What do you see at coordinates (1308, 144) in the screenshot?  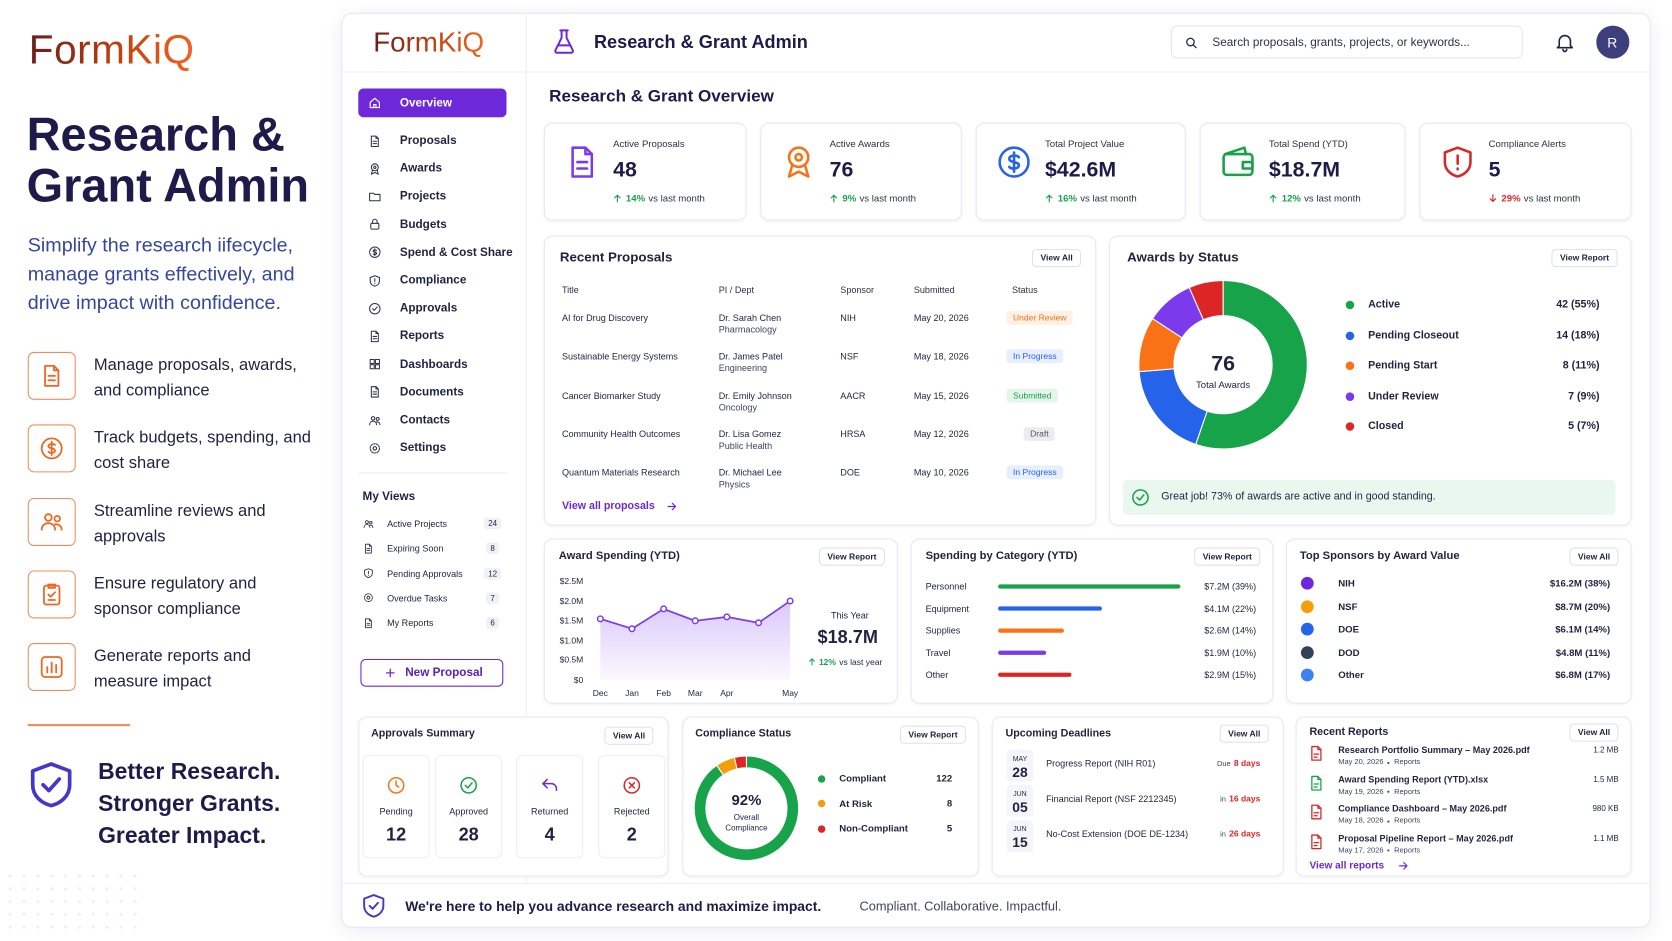 I see `kpi-label: Total Spend (YTD)` at bounding box center [1308, 144].